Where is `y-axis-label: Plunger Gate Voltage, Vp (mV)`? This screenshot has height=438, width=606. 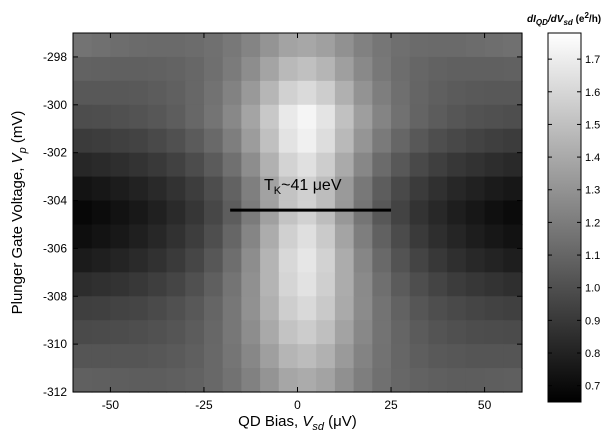 y-axis-label: Plunger Gate Voltage, Vp (mV) is located at coordinates (19, 213).